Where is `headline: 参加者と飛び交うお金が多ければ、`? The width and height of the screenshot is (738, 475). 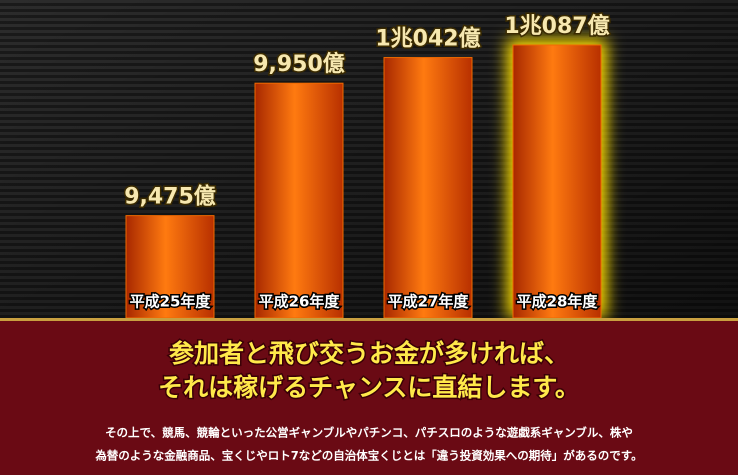 headline: 参加者と飛び交うお金が多ければ、 is located at coordinates (369, 353).